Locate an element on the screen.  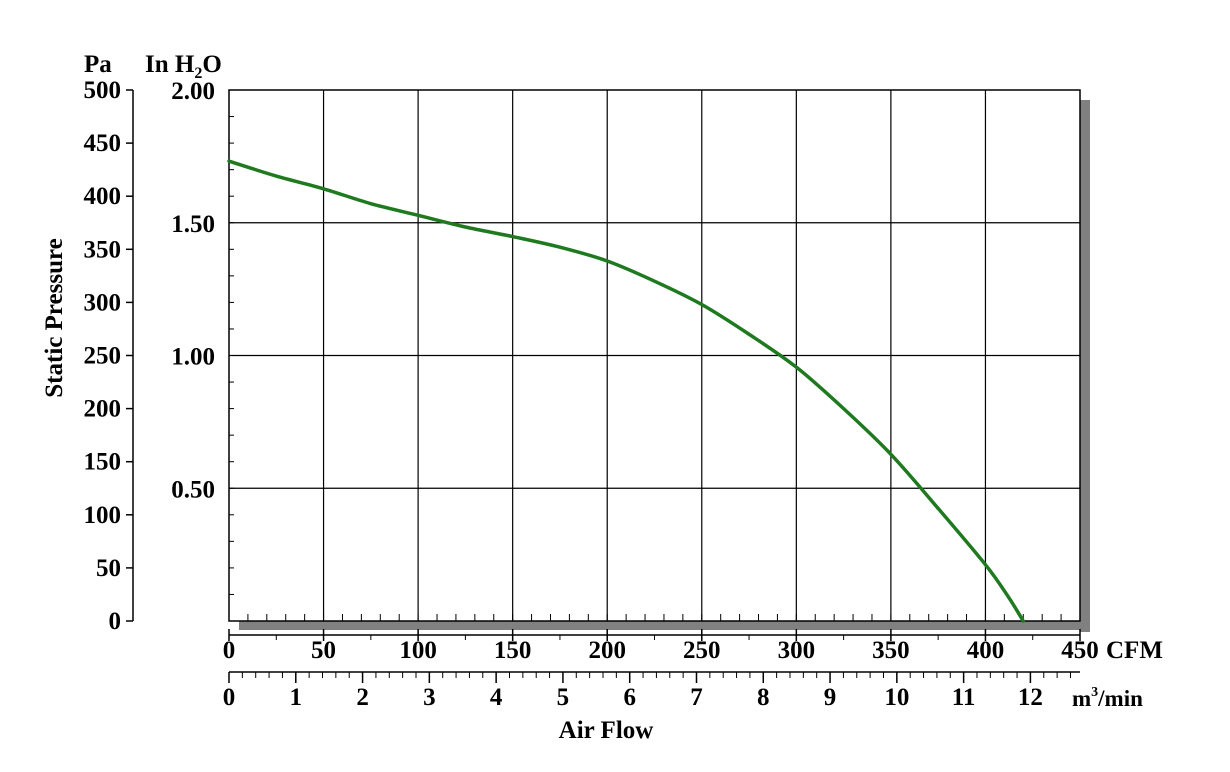
y-tick-label-inh2o: 2.00 is located at coordinates (193, 91).